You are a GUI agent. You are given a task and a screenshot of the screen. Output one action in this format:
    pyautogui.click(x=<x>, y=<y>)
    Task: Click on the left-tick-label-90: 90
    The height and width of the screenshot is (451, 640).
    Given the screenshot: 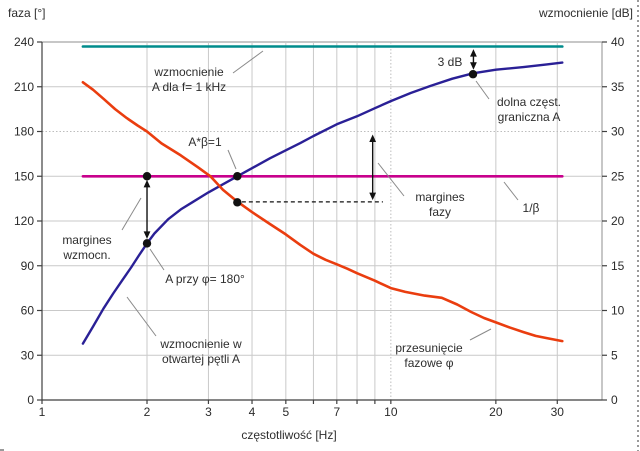 What is the action you would take?
    pyautogui.click(x=28, y=266)
    